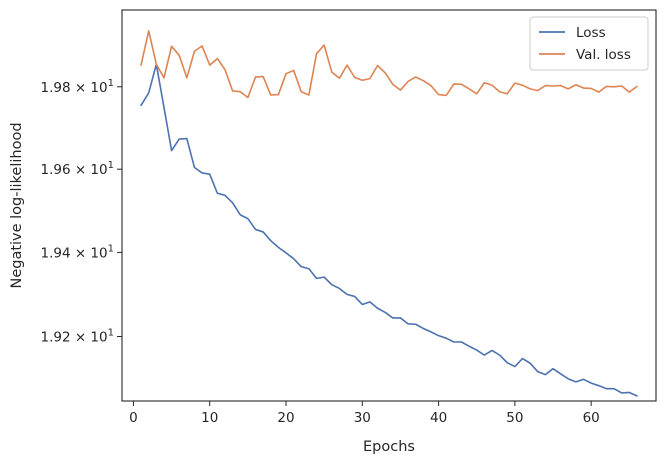 The height and width of the screenshot is (463, 667). I want to click on legend-label-0: Loss, so click(591, 33).